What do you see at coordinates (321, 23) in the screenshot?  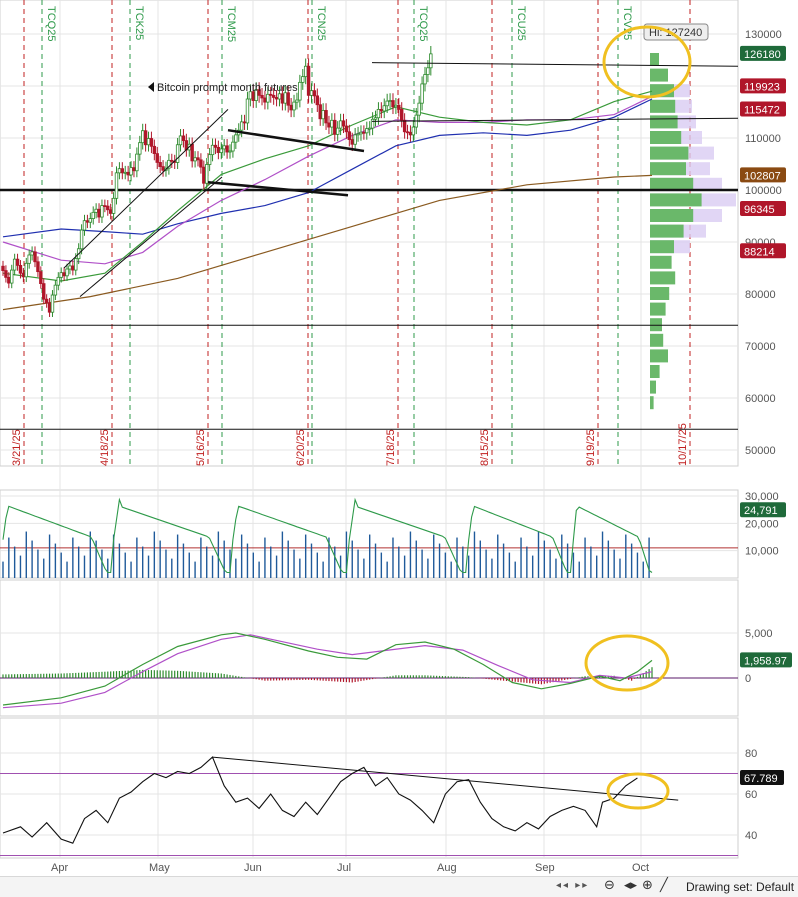 I see `contract-label: TCN25` at bounding box center [321, 23].